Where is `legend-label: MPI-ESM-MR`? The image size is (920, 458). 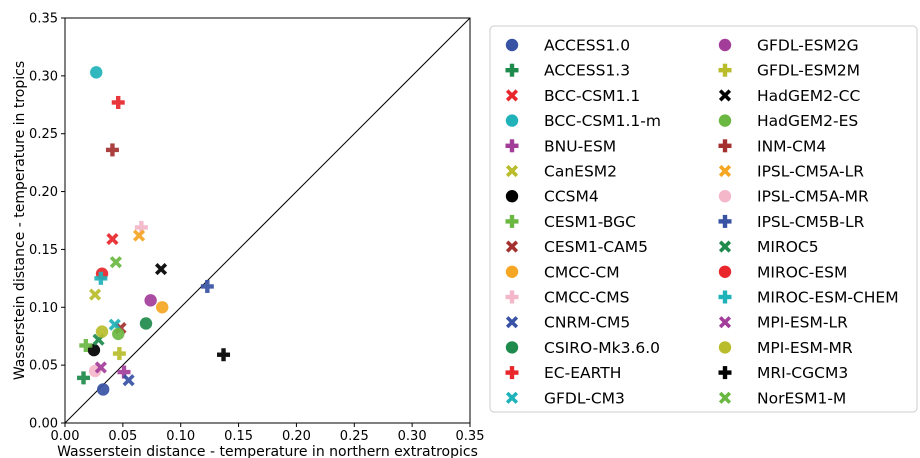 legend-label: MPI-ESM-MR is located at coordinates (805, 348).